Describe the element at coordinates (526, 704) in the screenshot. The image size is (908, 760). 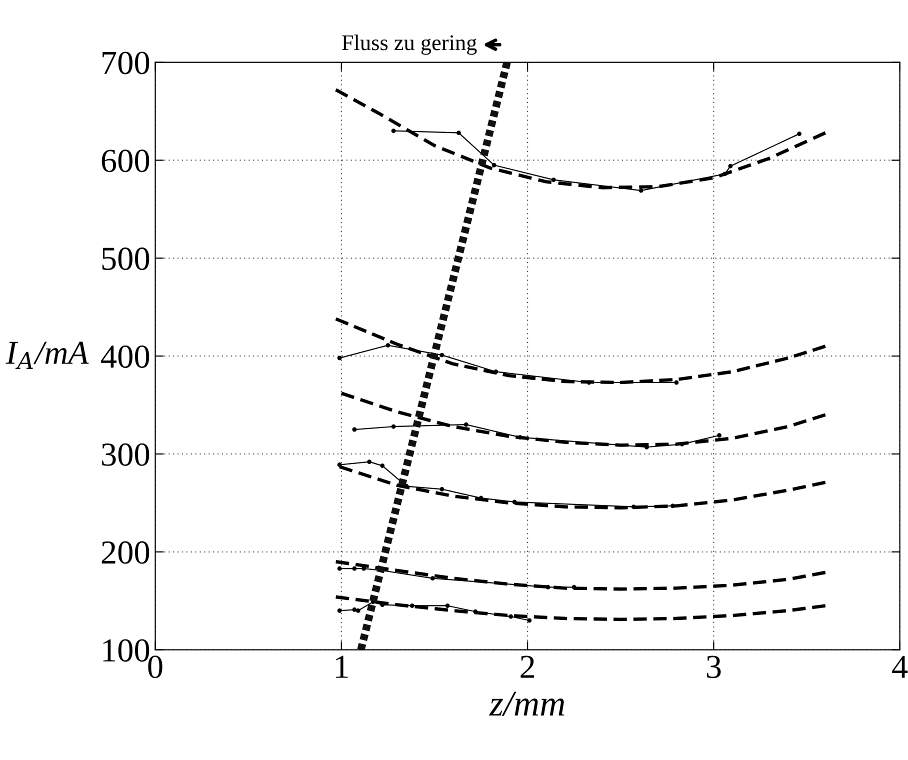
I see `x-axis-title: z/mm` at that location.